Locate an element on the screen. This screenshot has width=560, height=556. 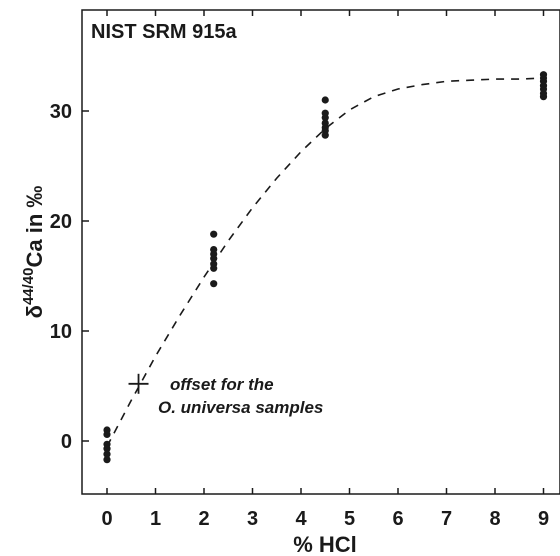
x-tick-label-6: 6 is located at coordinates (397, 519).